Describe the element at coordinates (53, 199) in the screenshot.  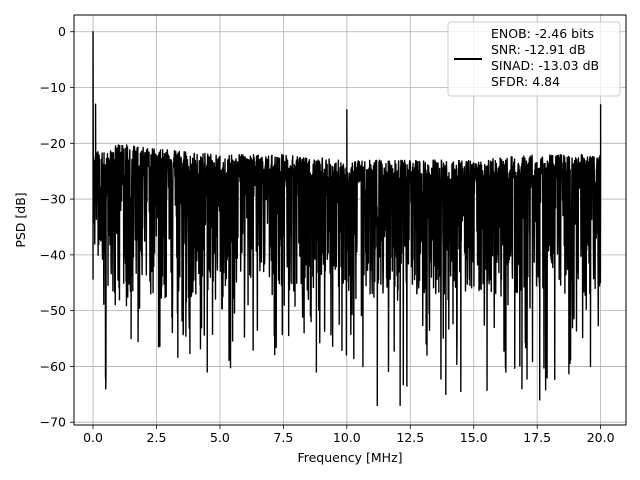
I see `y-tick-label: −30` at that location.